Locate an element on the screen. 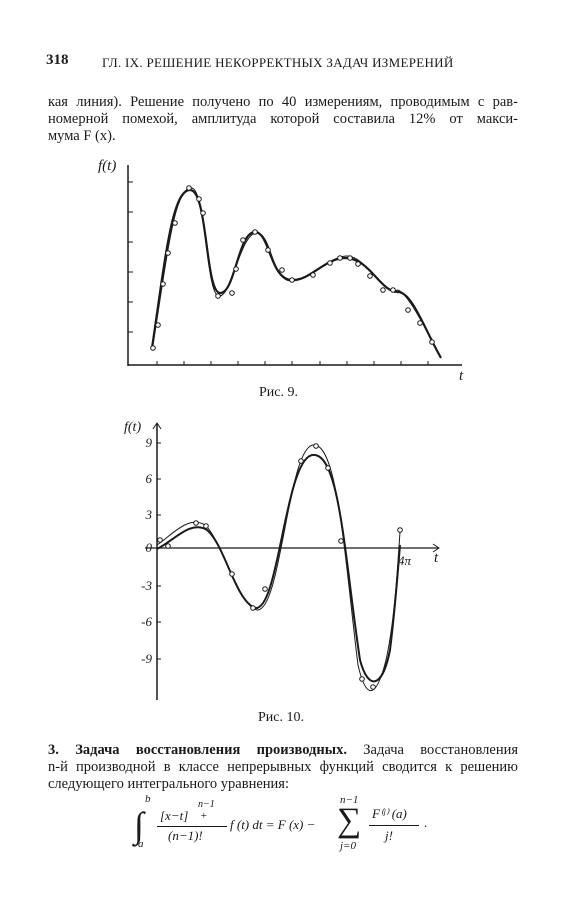 The height and width of the screenshot is (900, 579). integral-sign: ∫ is located at coordinates (139, 825).